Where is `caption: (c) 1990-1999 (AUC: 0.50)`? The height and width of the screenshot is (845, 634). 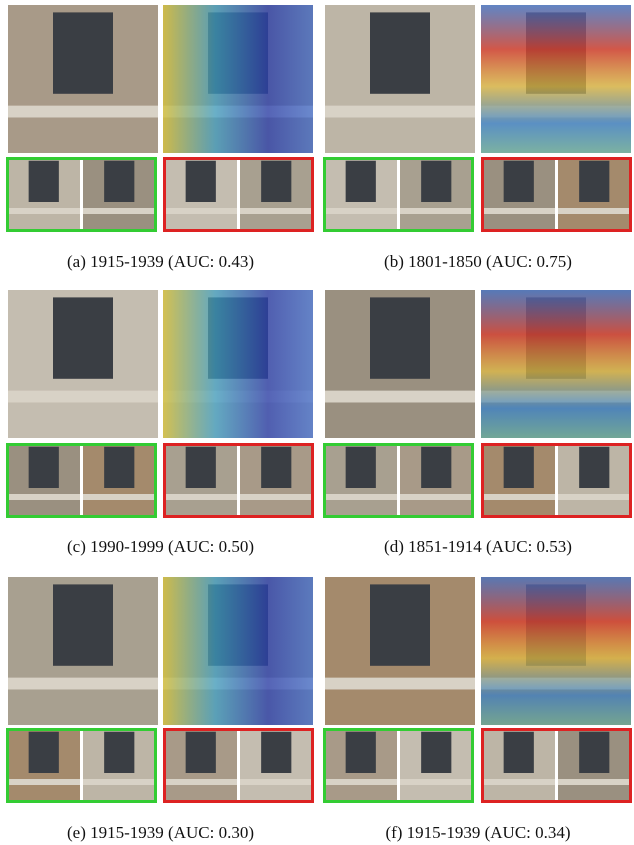
caption: (c) 1990-1999 (AUC: 0.50) is located at coordinates (160, 546).